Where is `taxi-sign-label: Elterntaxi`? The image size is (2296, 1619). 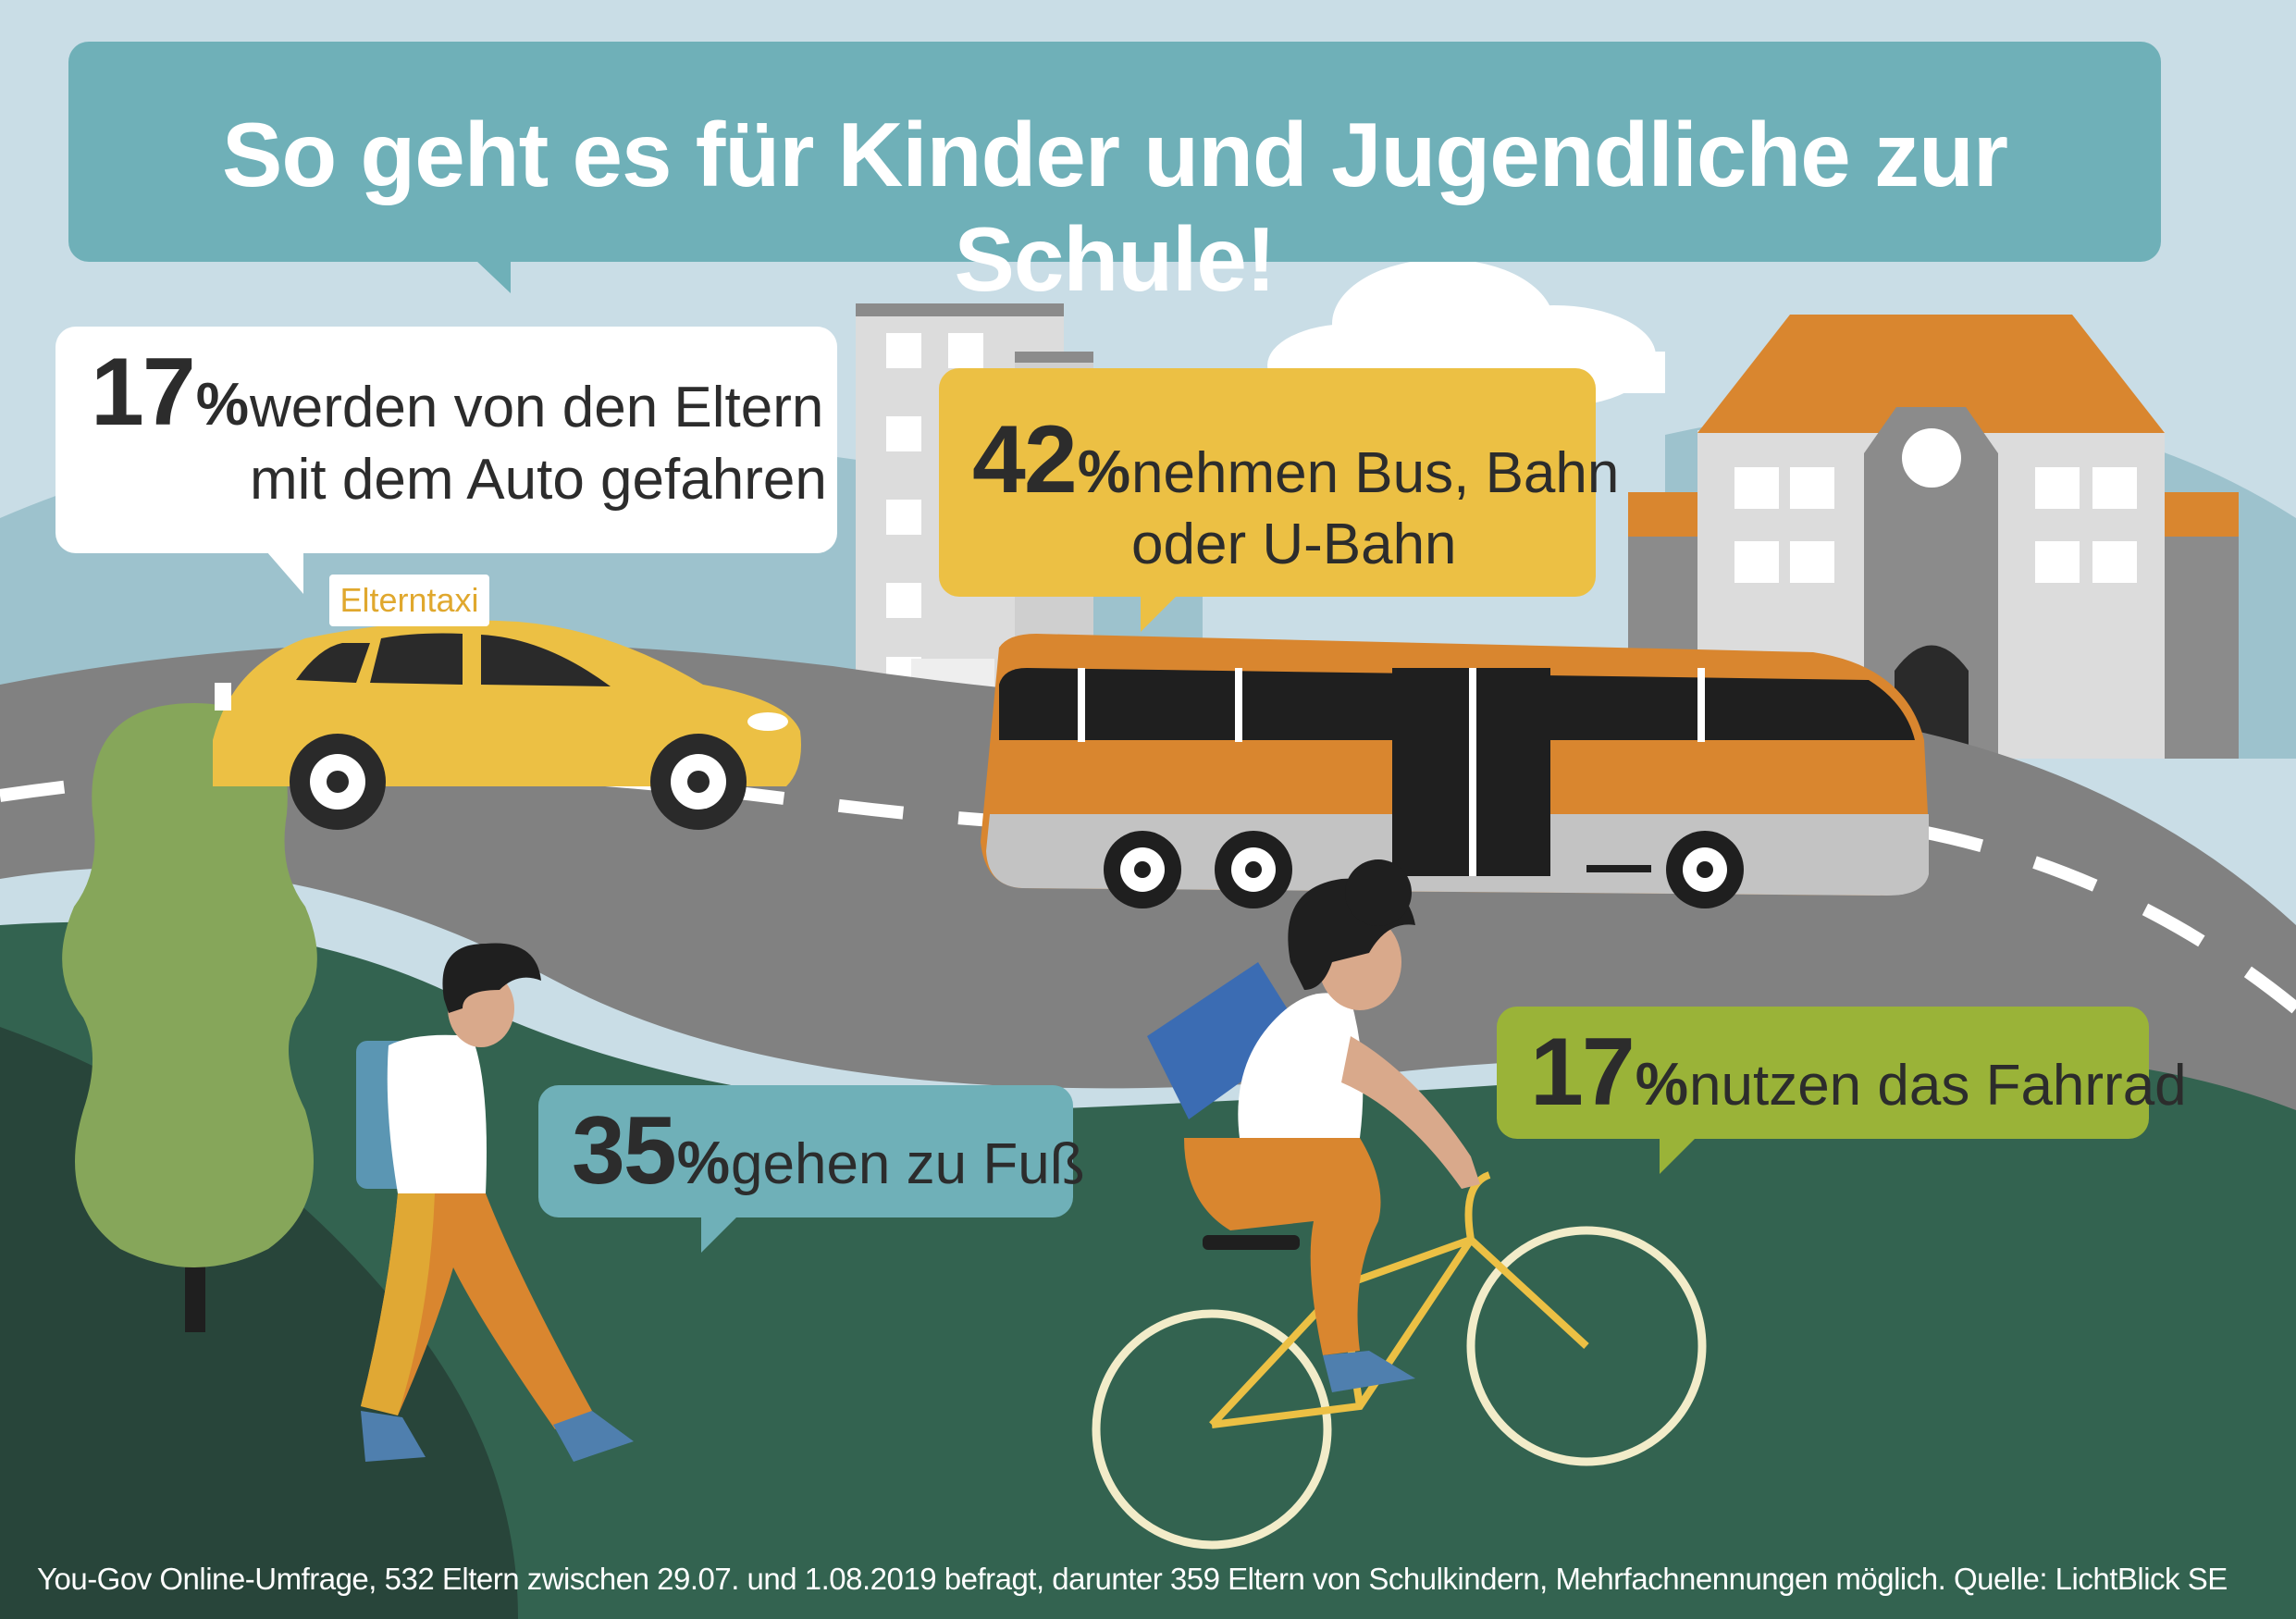 taxi-sign-label: Elterntaxi is located at coordinates (409, 600).